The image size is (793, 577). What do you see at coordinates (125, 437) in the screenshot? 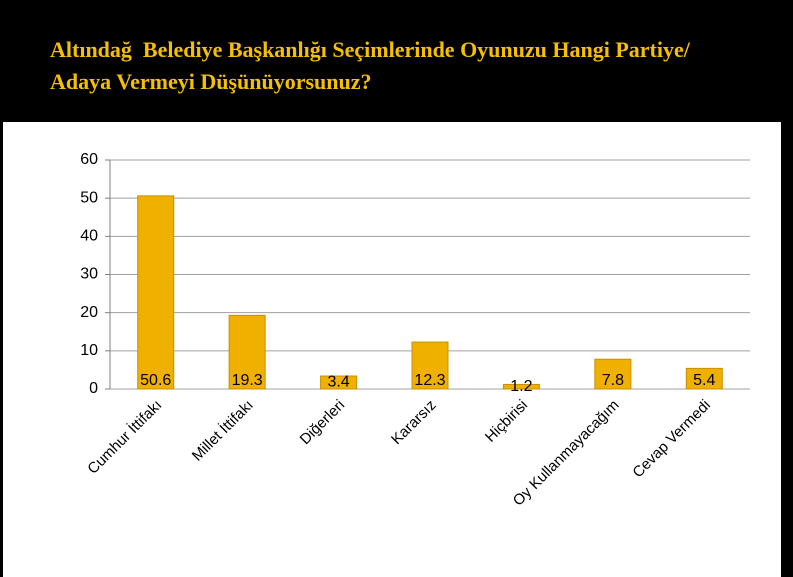
I see `x-tick-label: Cumhur İttifakı` at bounding box center [125, 437].